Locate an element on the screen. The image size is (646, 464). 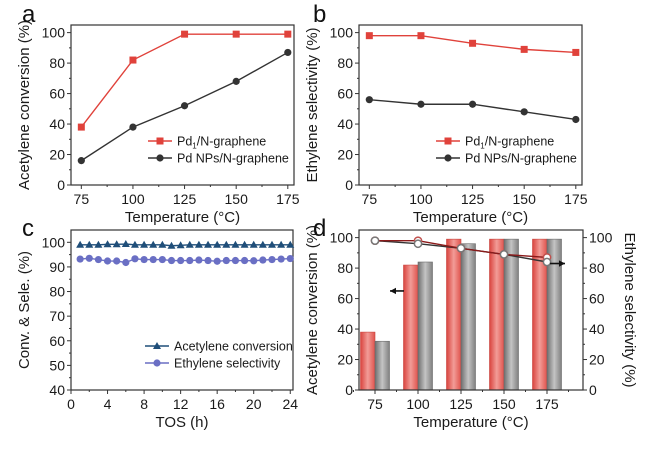
y-tick-label-right: 40 is located at coordinates (597, 329).